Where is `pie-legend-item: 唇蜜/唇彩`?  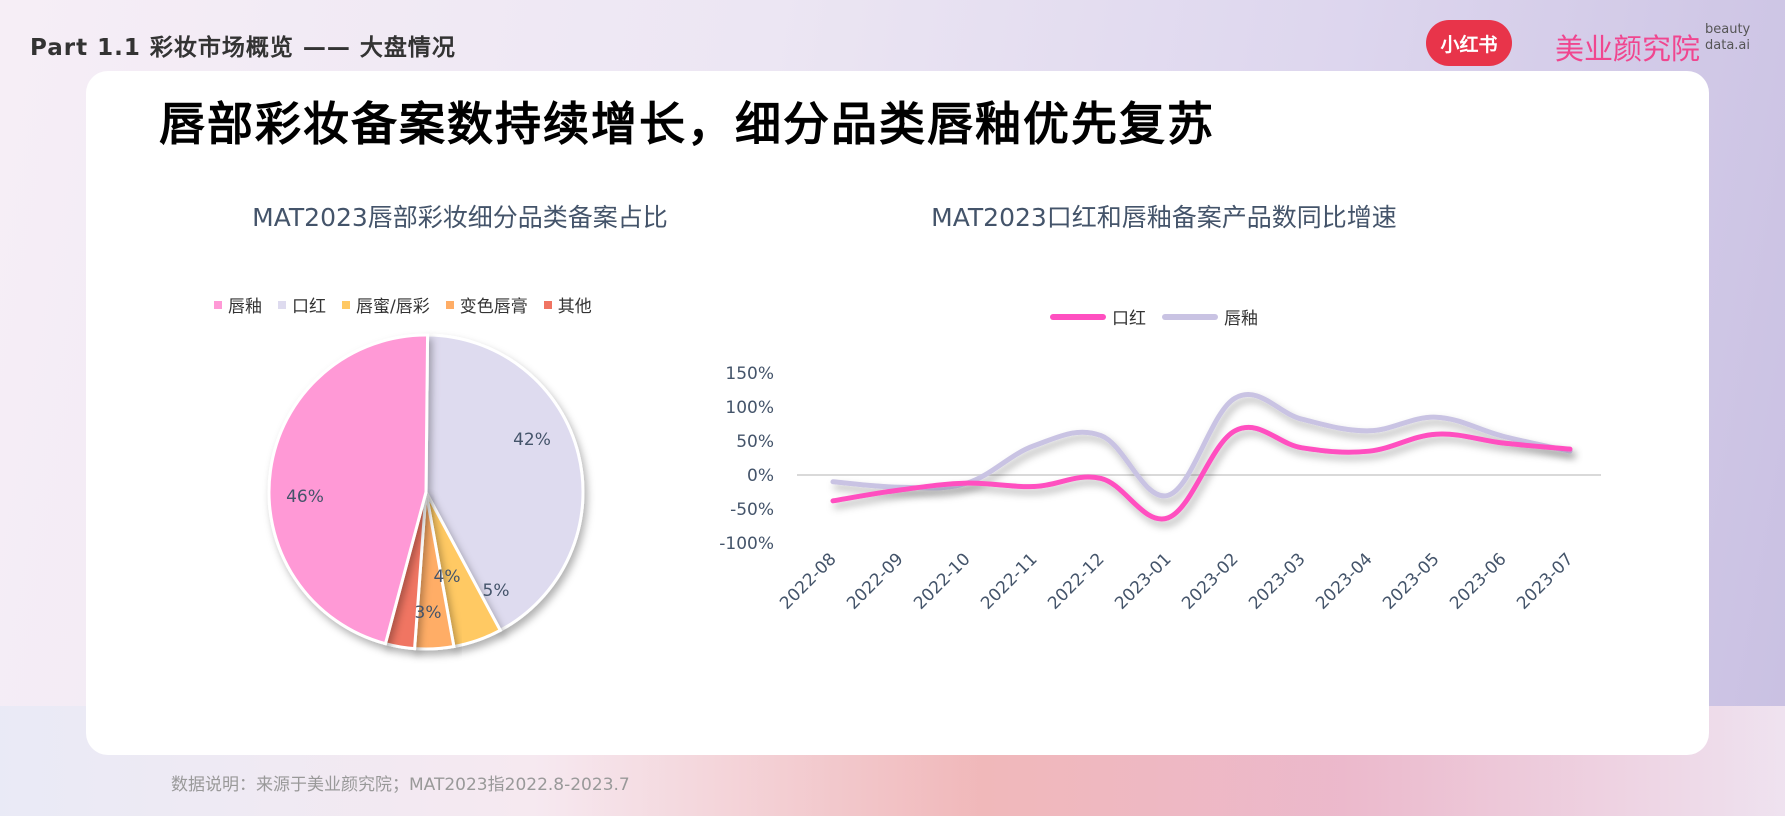
pie-legend-item: 唇蜜/唇彩 is located at coordinates (386, 304).